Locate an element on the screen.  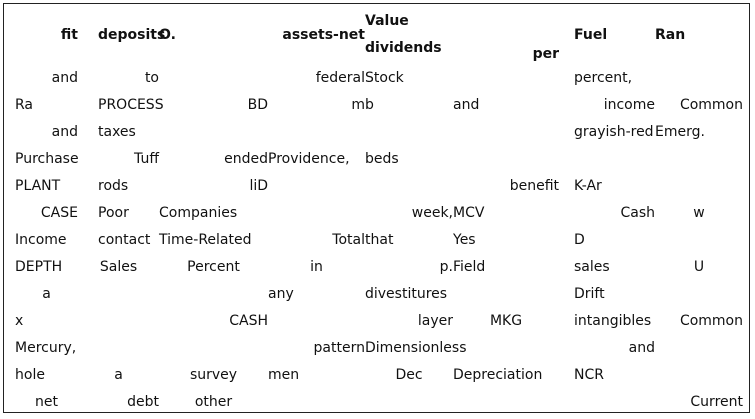
column-header: Value dividends is located at coordinates (409, 35).